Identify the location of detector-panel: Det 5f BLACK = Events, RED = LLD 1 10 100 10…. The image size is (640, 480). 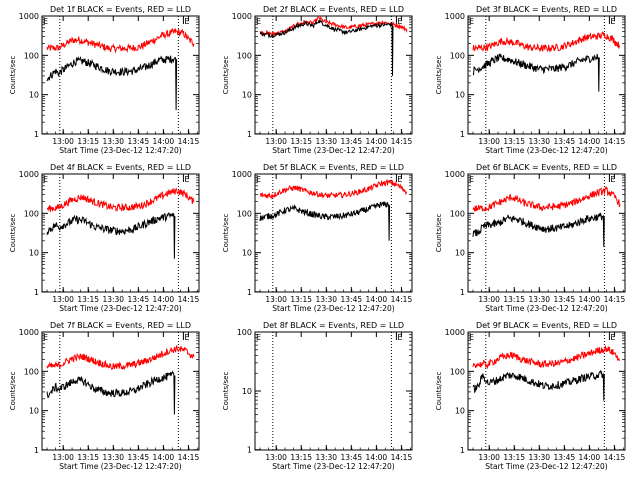
(317, 238).